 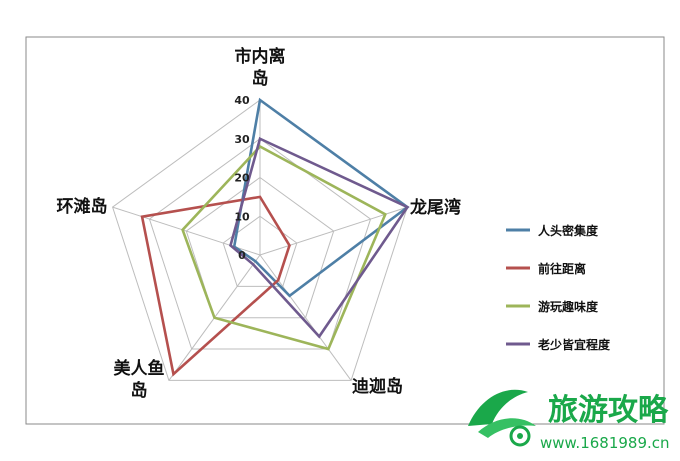 What do you see at coordinates (242, 216) in the screenshot?
I see `tick-label-10: 10` at bounding box center [242, 216].